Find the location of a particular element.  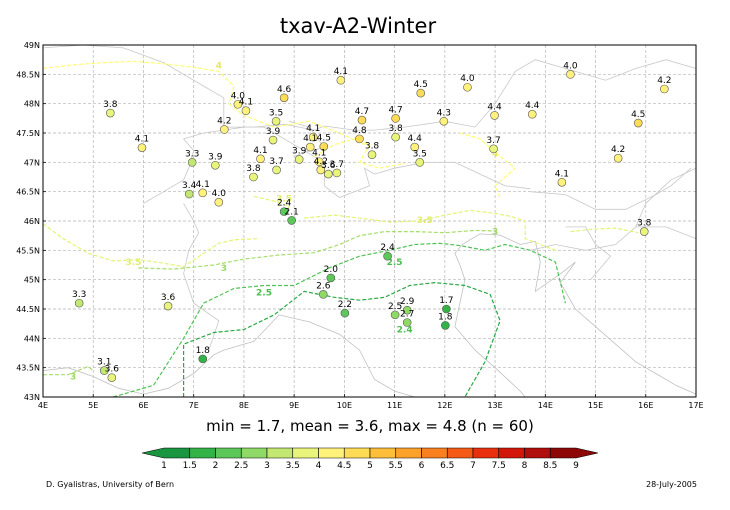

station-value-label: 4.4 is located at coordinates (494, 107).